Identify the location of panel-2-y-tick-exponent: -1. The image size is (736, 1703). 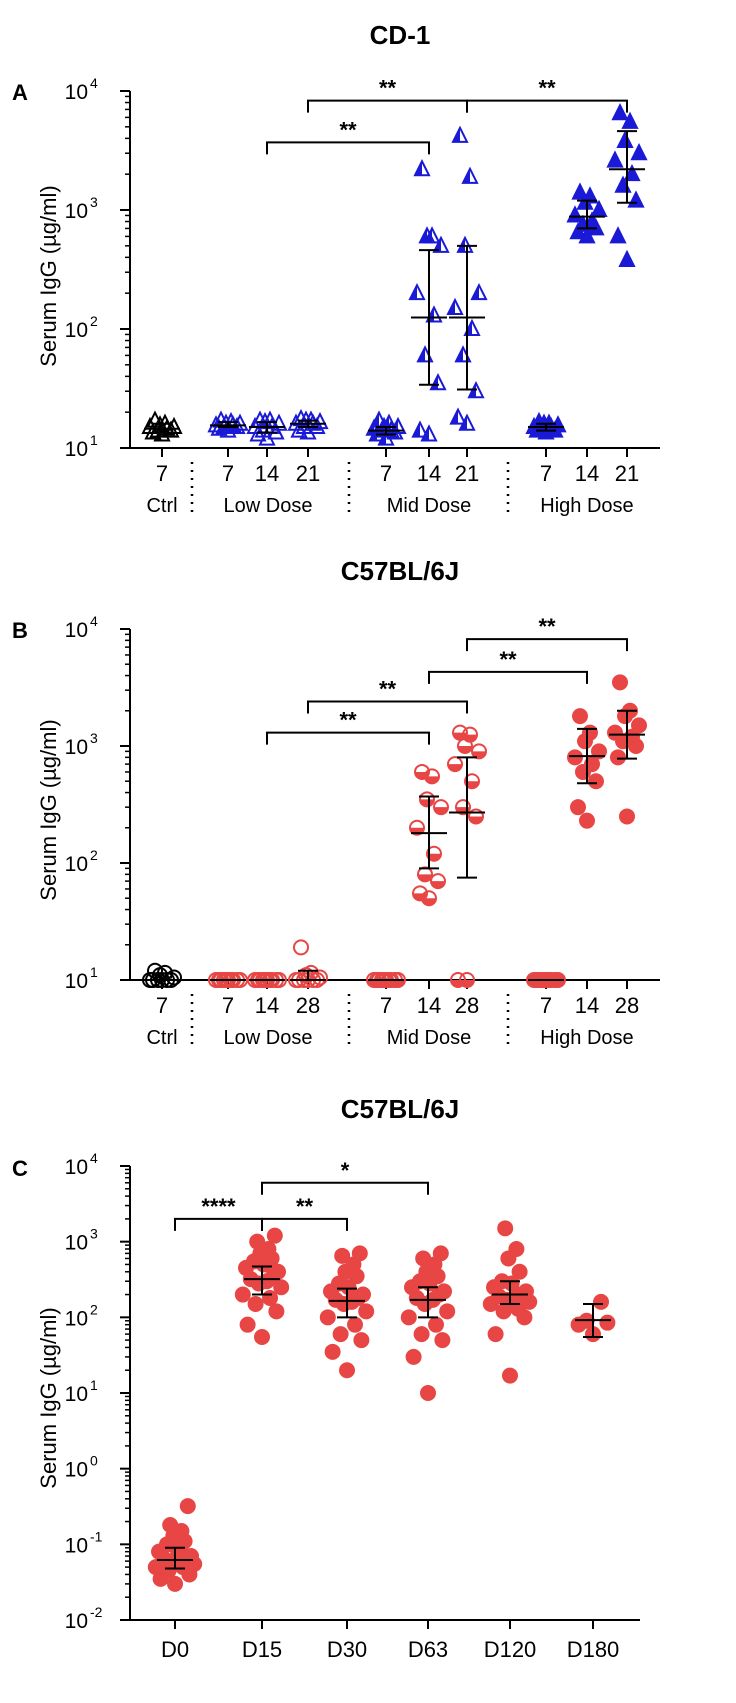
(96, 1536).